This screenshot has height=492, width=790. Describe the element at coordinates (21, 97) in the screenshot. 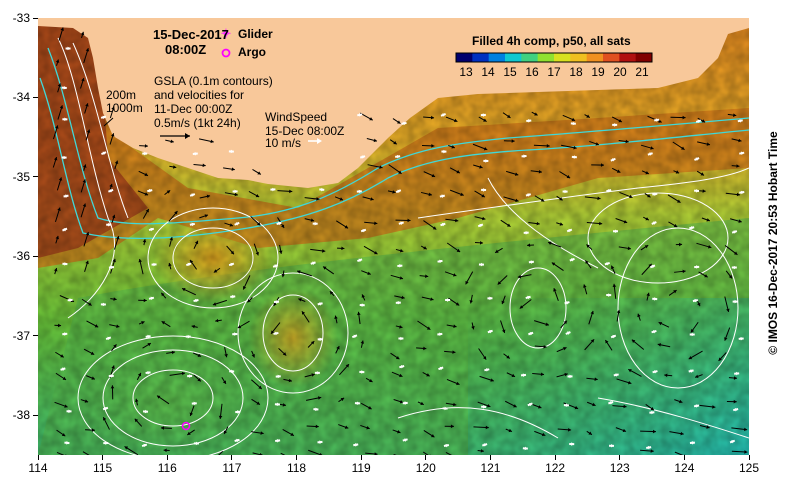

I see `y-tick-label: -34` at that location.